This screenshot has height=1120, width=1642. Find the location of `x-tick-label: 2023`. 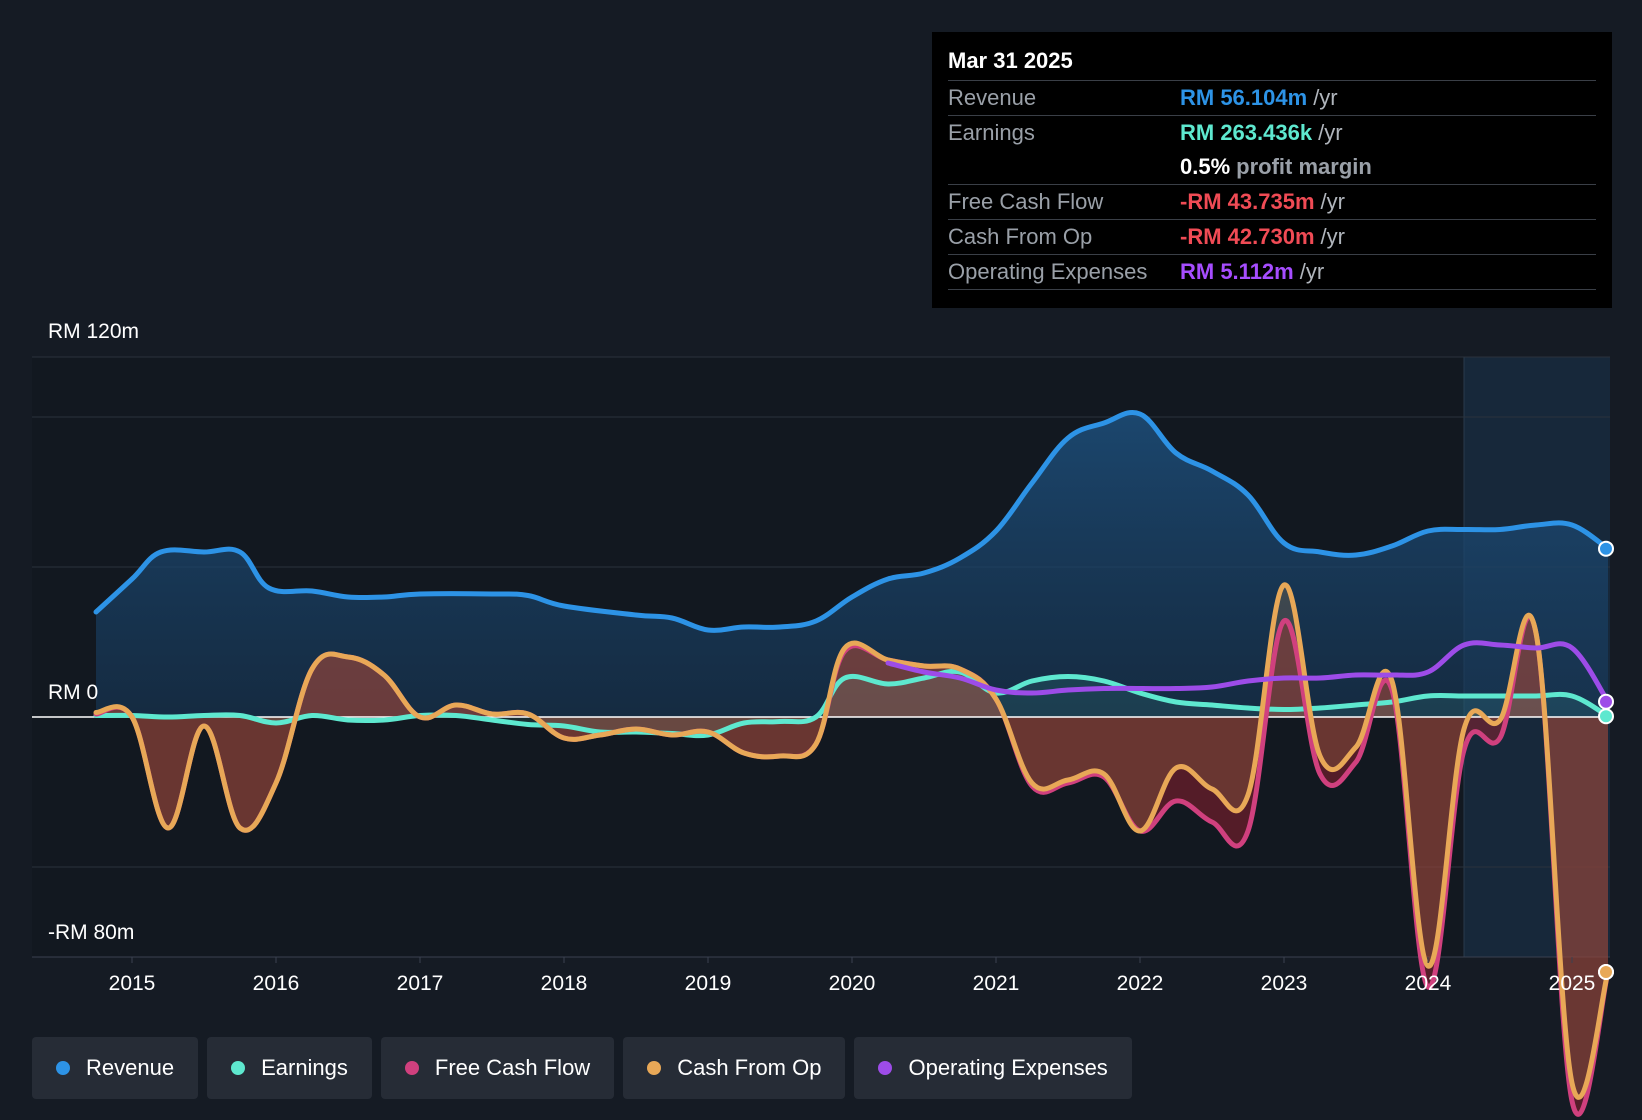

x-tick-label: 2023 is located at coordinates (1284, 983).